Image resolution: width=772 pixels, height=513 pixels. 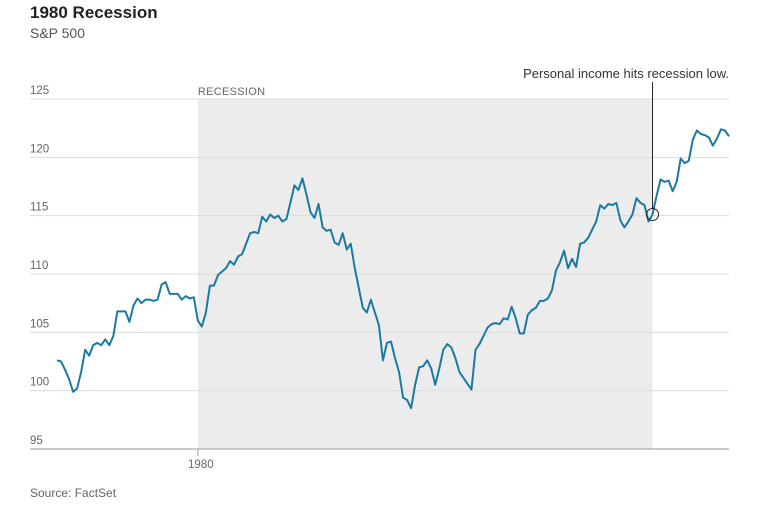 I want to click on annotation-marker, so click(x=653, y=214).